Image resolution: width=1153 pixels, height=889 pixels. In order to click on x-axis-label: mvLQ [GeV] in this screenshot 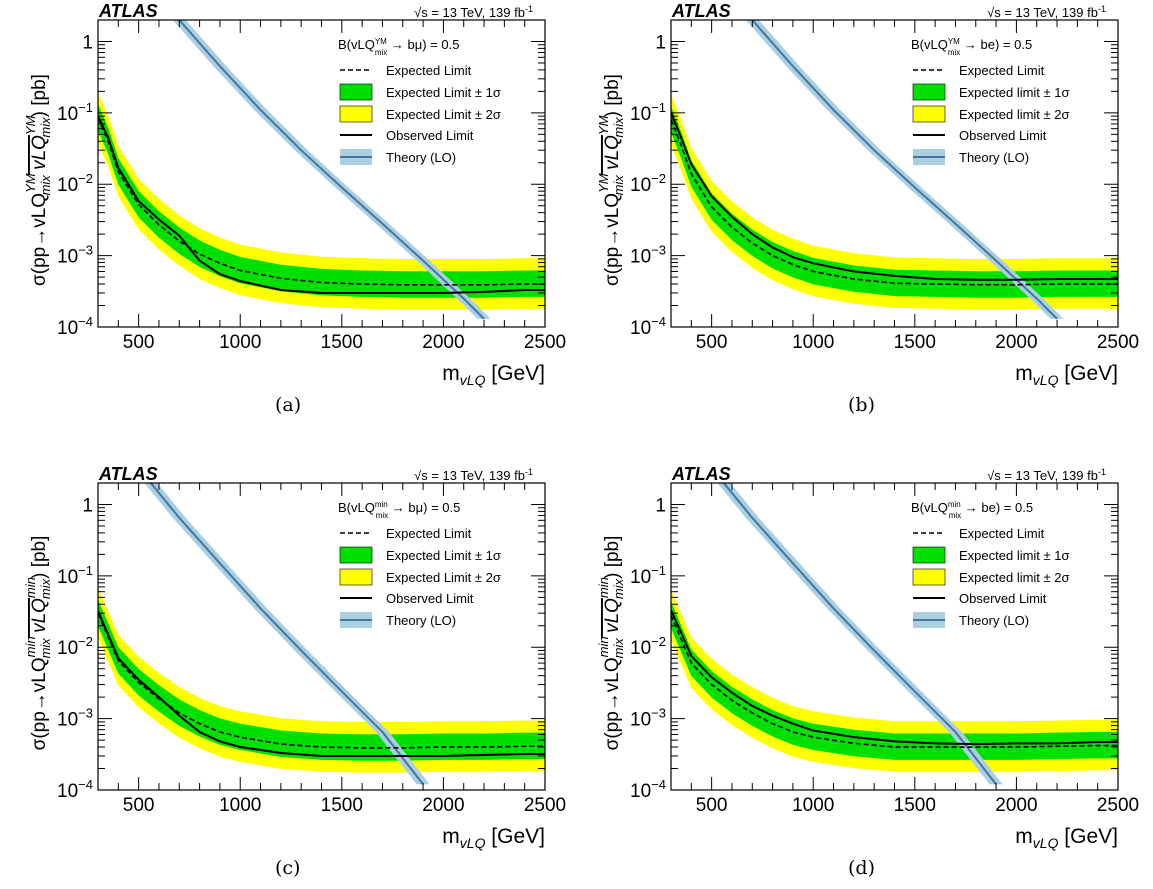, I will do `click(1066, 838)`.